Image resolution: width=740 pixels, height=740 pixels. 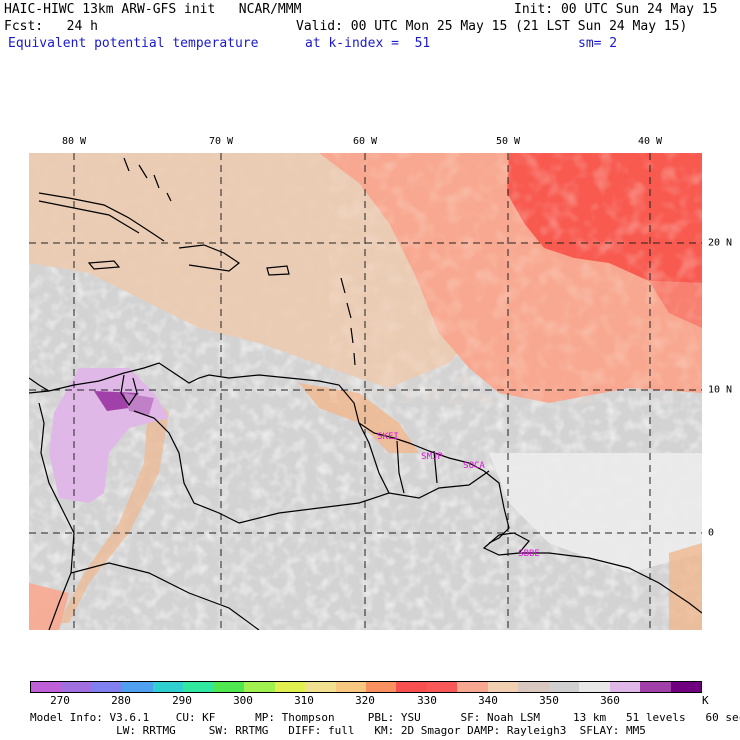 What do you see at coordinates (139, 404) in the screenshot?
I see `theta-e-cold-core-edge` at bounding box center [139, 404].